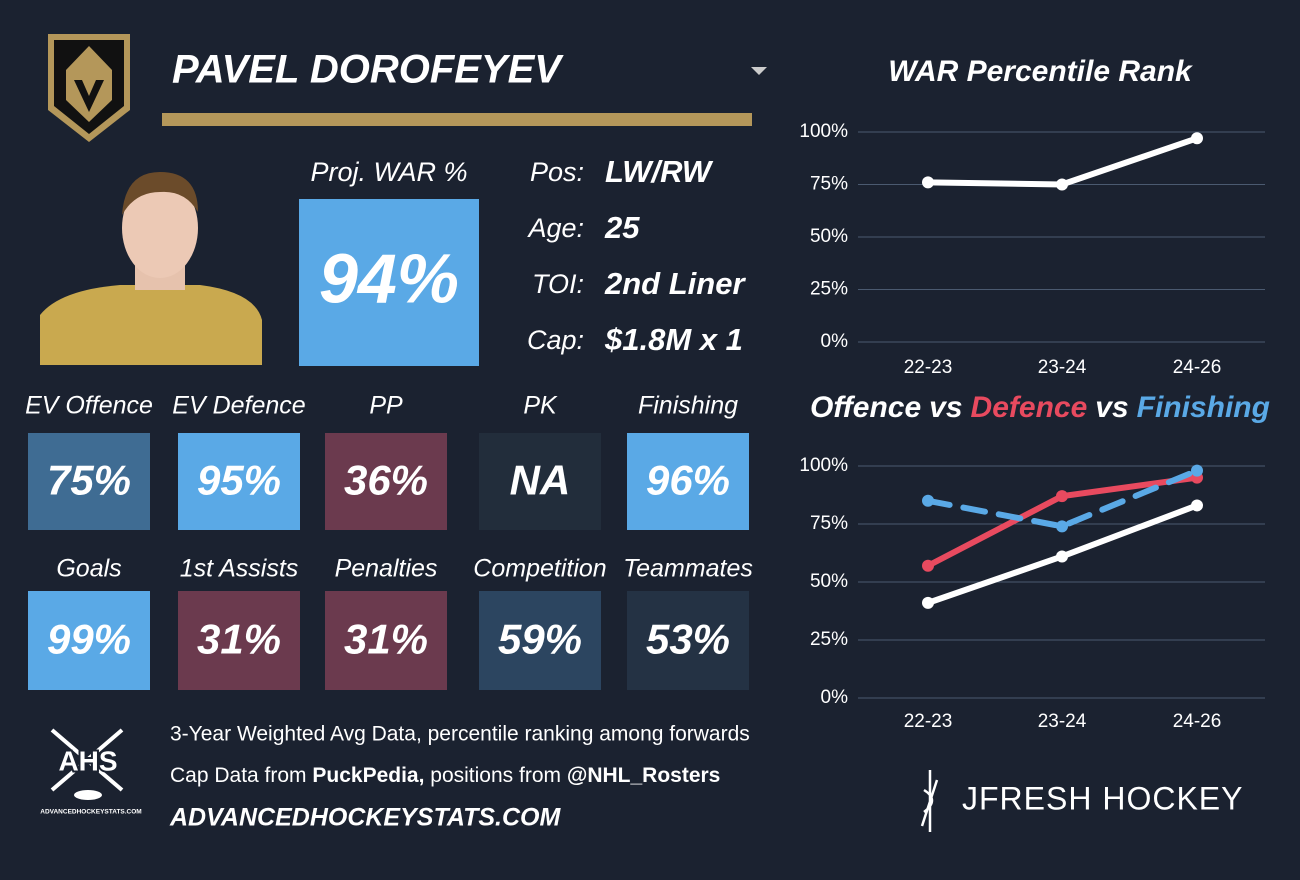 The width and height of the screenshot is (1300, 880). What do you see at coordinates (558, 284) in the screenshot?
I see `info-label: TOI:` at bounding box center [558, 284].